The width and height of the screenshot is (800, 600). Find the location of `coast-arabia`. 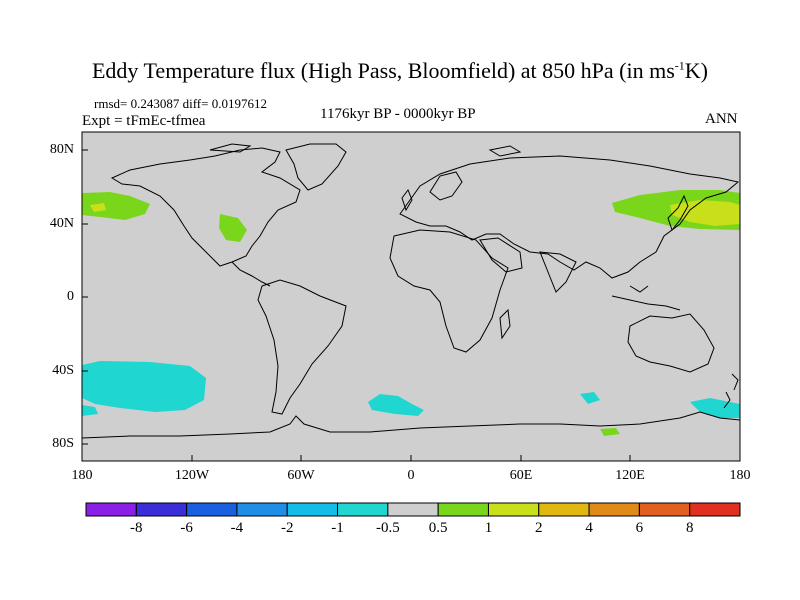

coast-arabia is located at coordinates (501, 255).